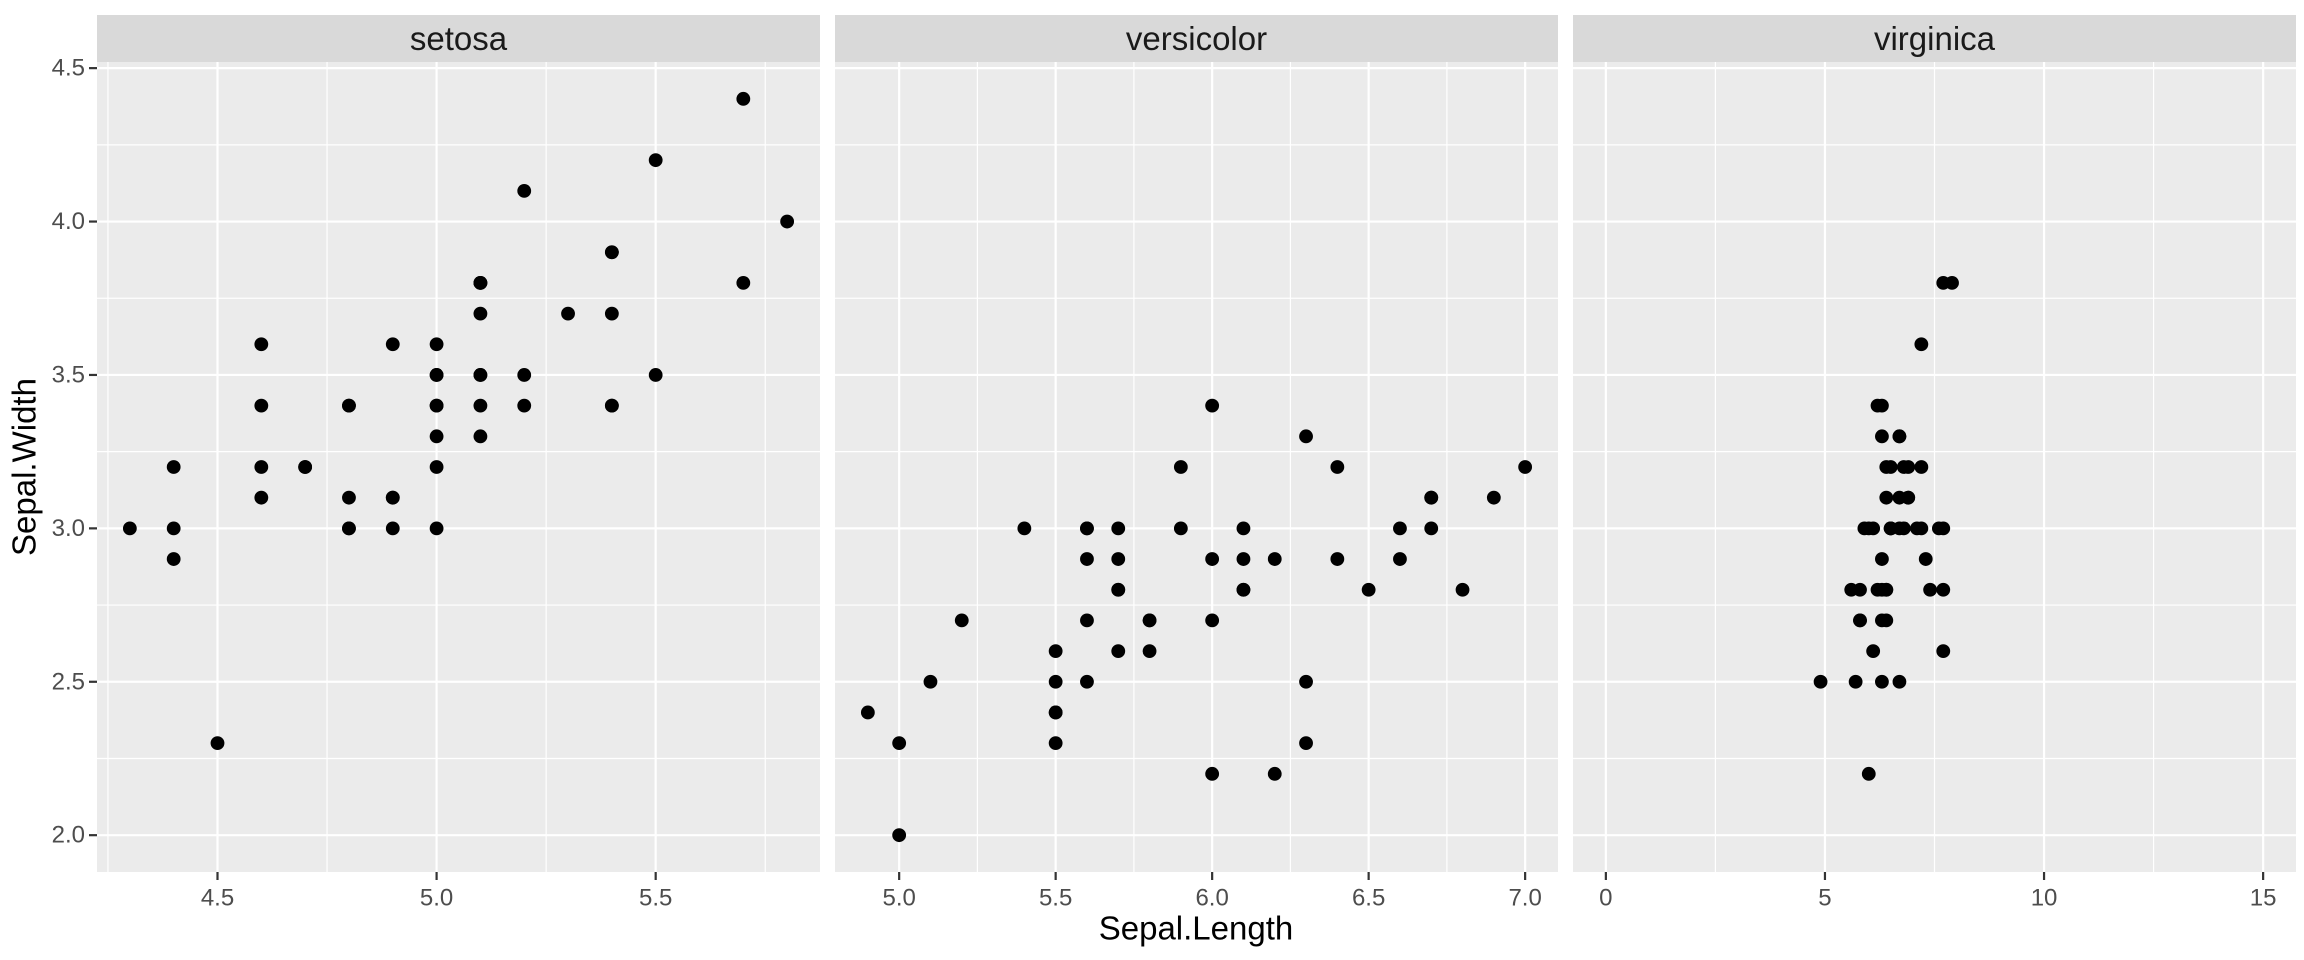 The width and height of the screenshot is (2304, 960). I want to click on x-axis-title: Sepal.Length, so click(1196, 928).